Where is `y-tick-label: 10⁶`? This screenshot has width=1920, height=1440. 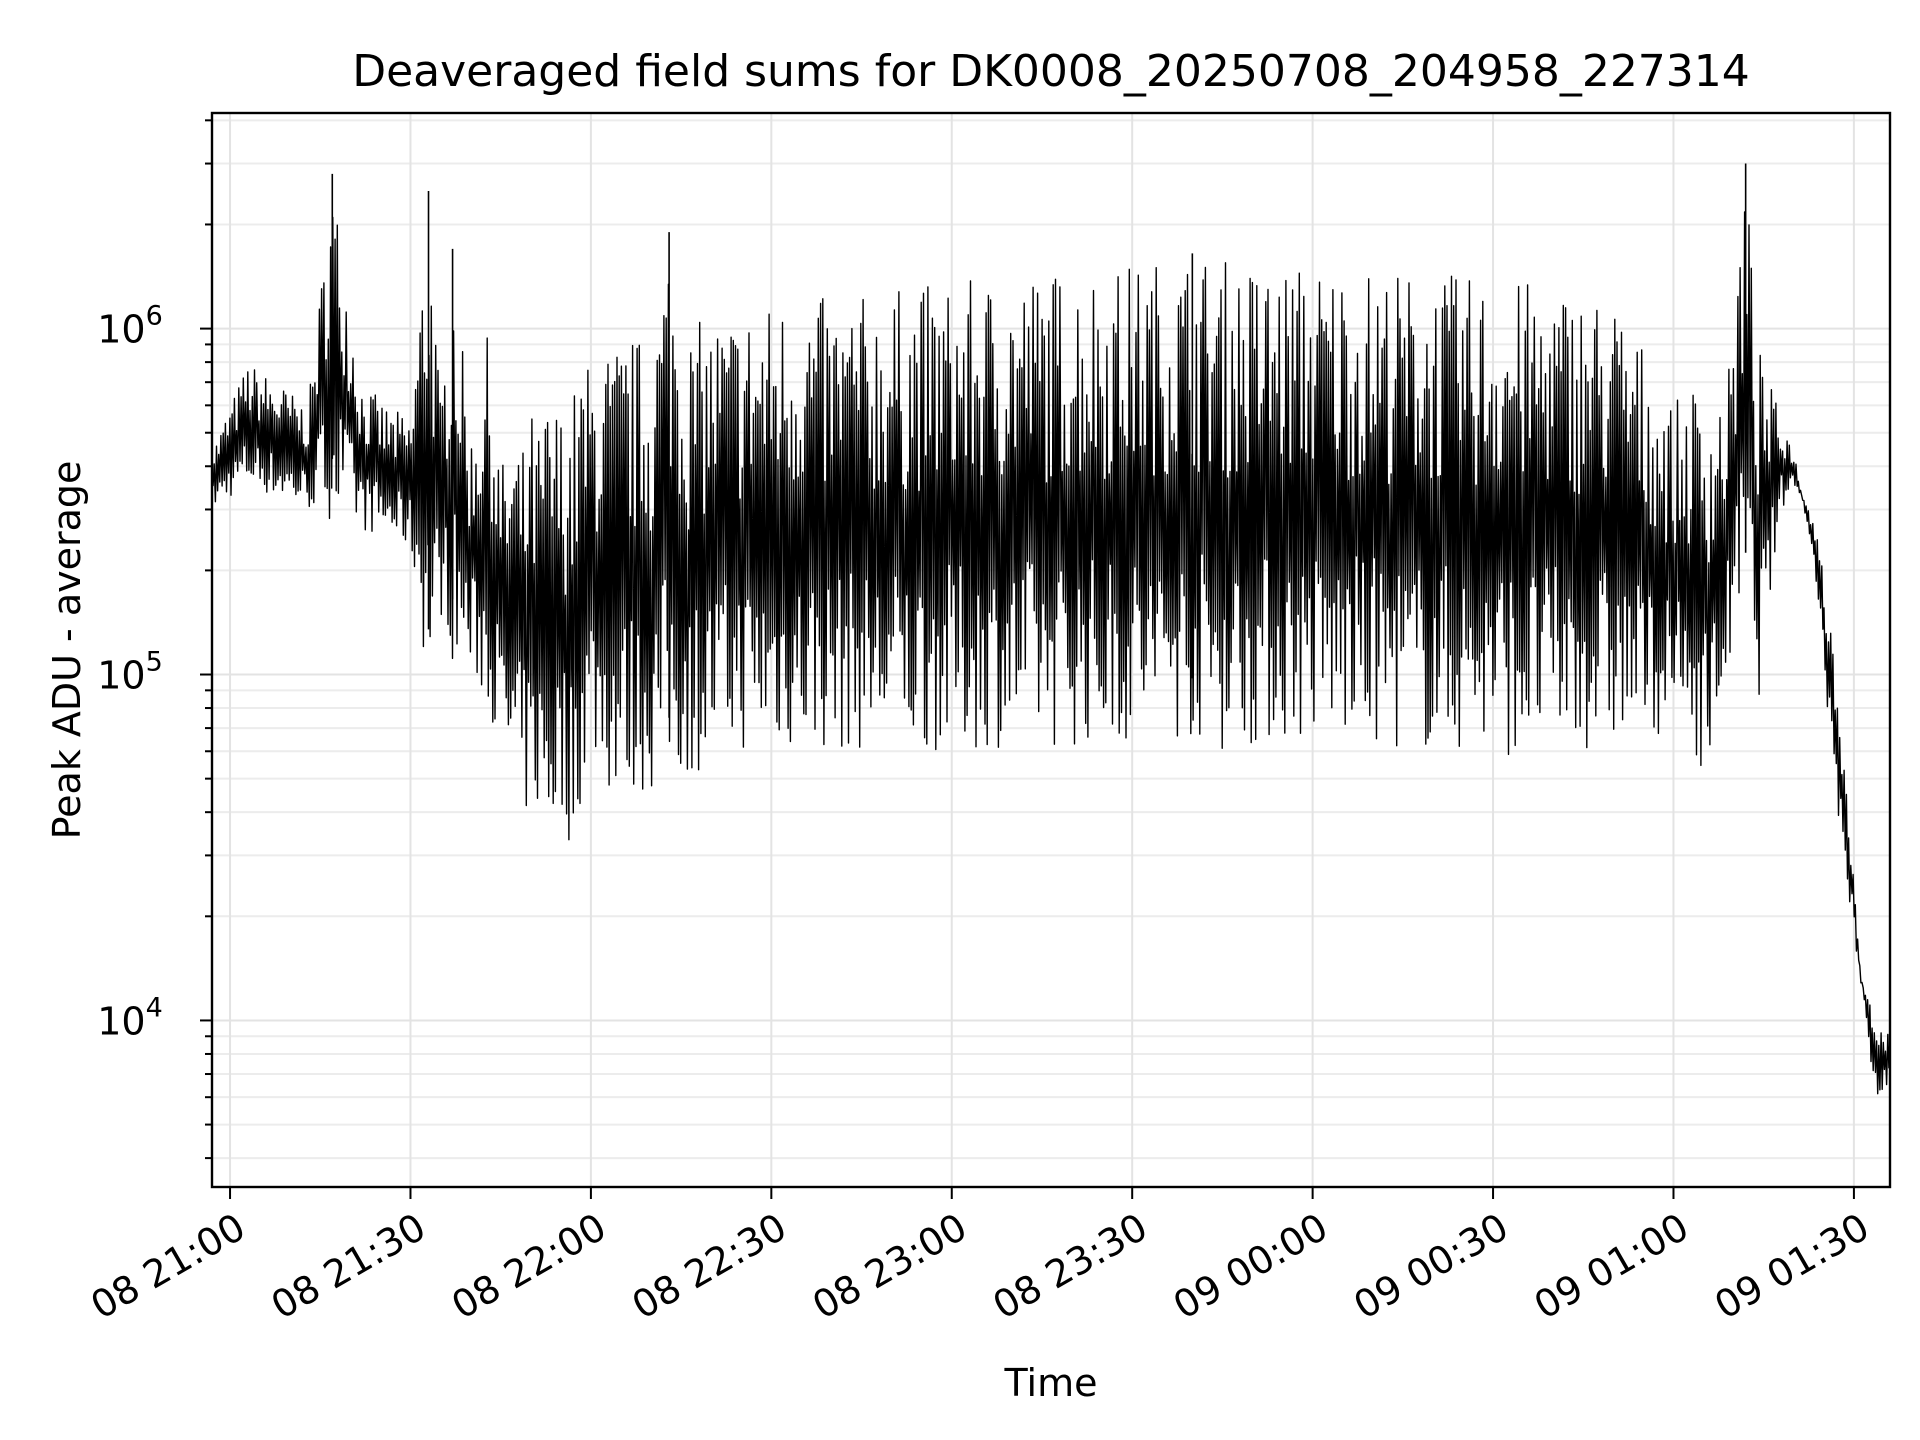 y-tick-label: 10⁶ is located at coordinates (130, 326).